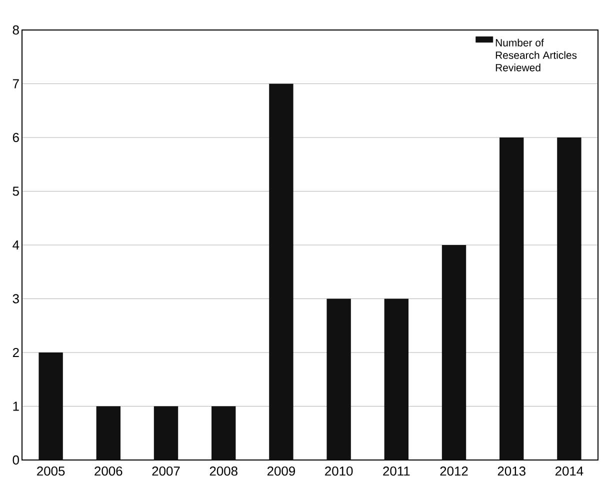 The width and height of the screenshot is (605, 494). Describe the element at coordinates (15, 299) in the screenshot. I see `y-tick-label: 3` at that location.